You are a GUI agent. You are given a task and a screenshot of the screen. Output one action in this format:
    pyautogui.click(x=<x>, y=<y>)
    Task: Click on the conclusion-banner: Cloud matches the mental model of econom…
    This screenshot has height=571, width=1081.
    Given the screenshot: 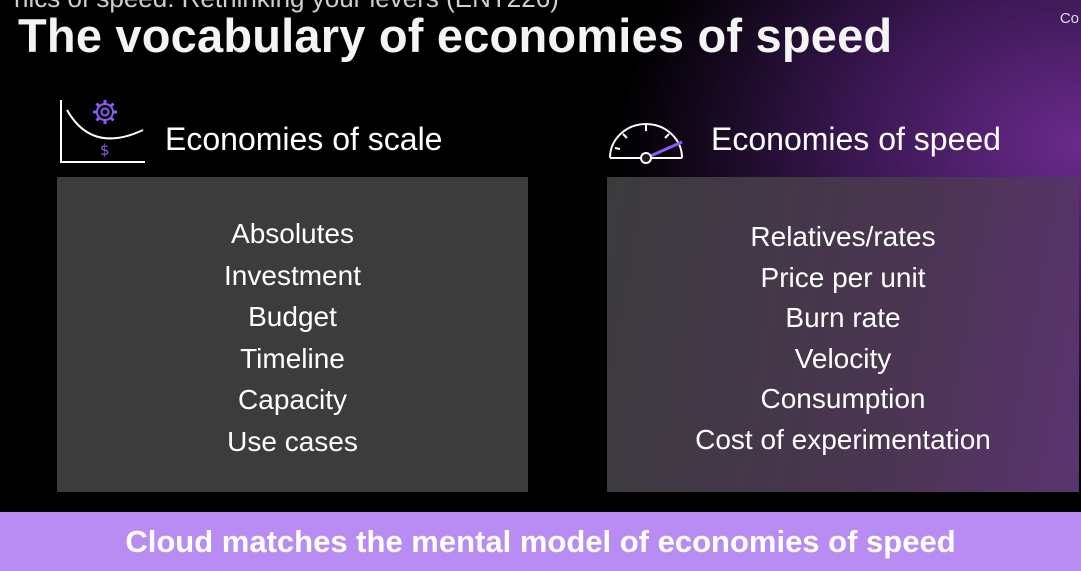 What is the action you would take?
    pyautogui.click(x=540, y=541)
    